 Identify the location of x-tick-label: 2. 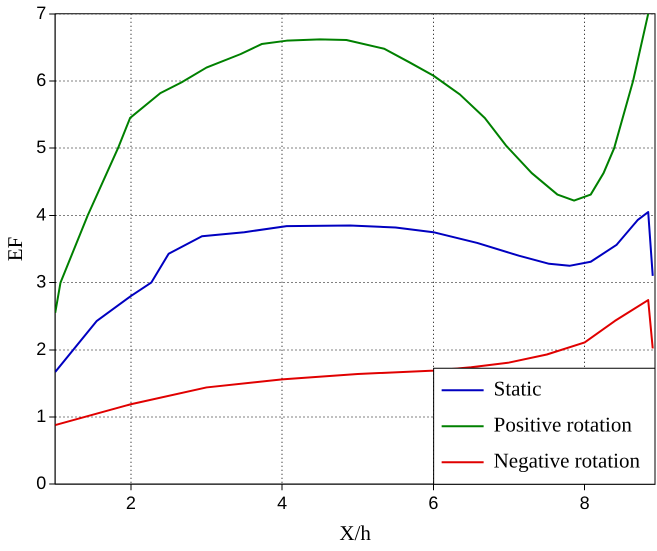
(131, 502).